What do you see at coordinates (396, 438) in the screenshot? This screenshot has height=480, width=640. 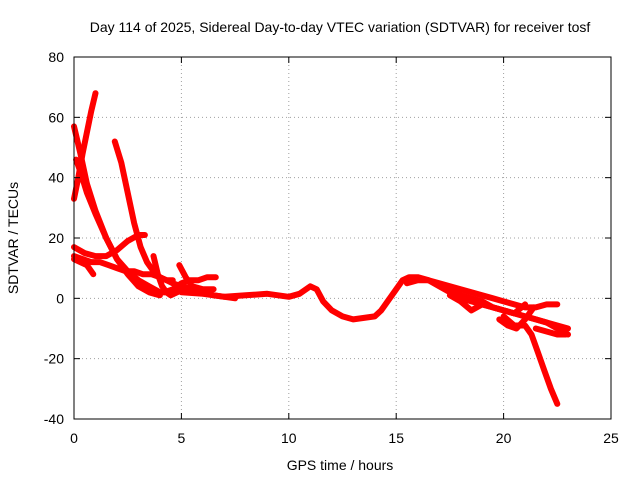 I see `x-tick-label: 15` at bounding box center [396, 438].